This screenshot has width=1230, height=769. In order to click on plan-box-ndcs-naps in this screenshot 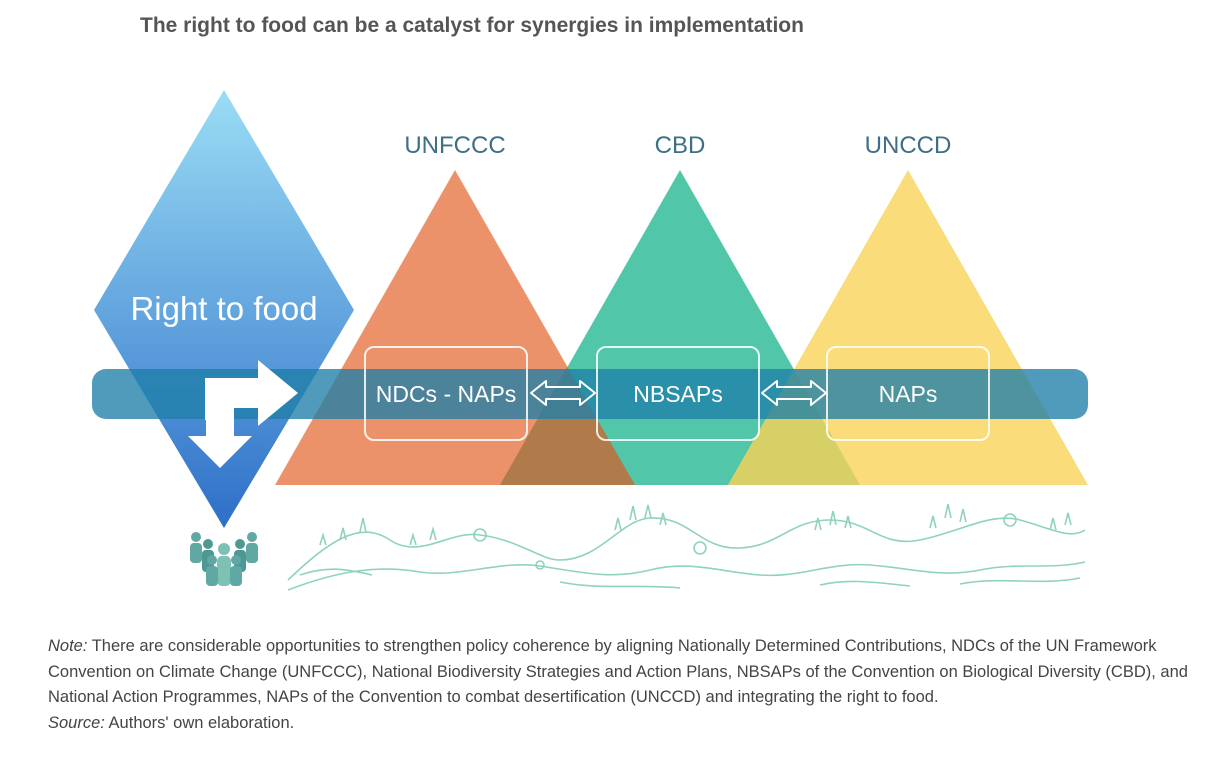, I will do `click(446, 393)`.